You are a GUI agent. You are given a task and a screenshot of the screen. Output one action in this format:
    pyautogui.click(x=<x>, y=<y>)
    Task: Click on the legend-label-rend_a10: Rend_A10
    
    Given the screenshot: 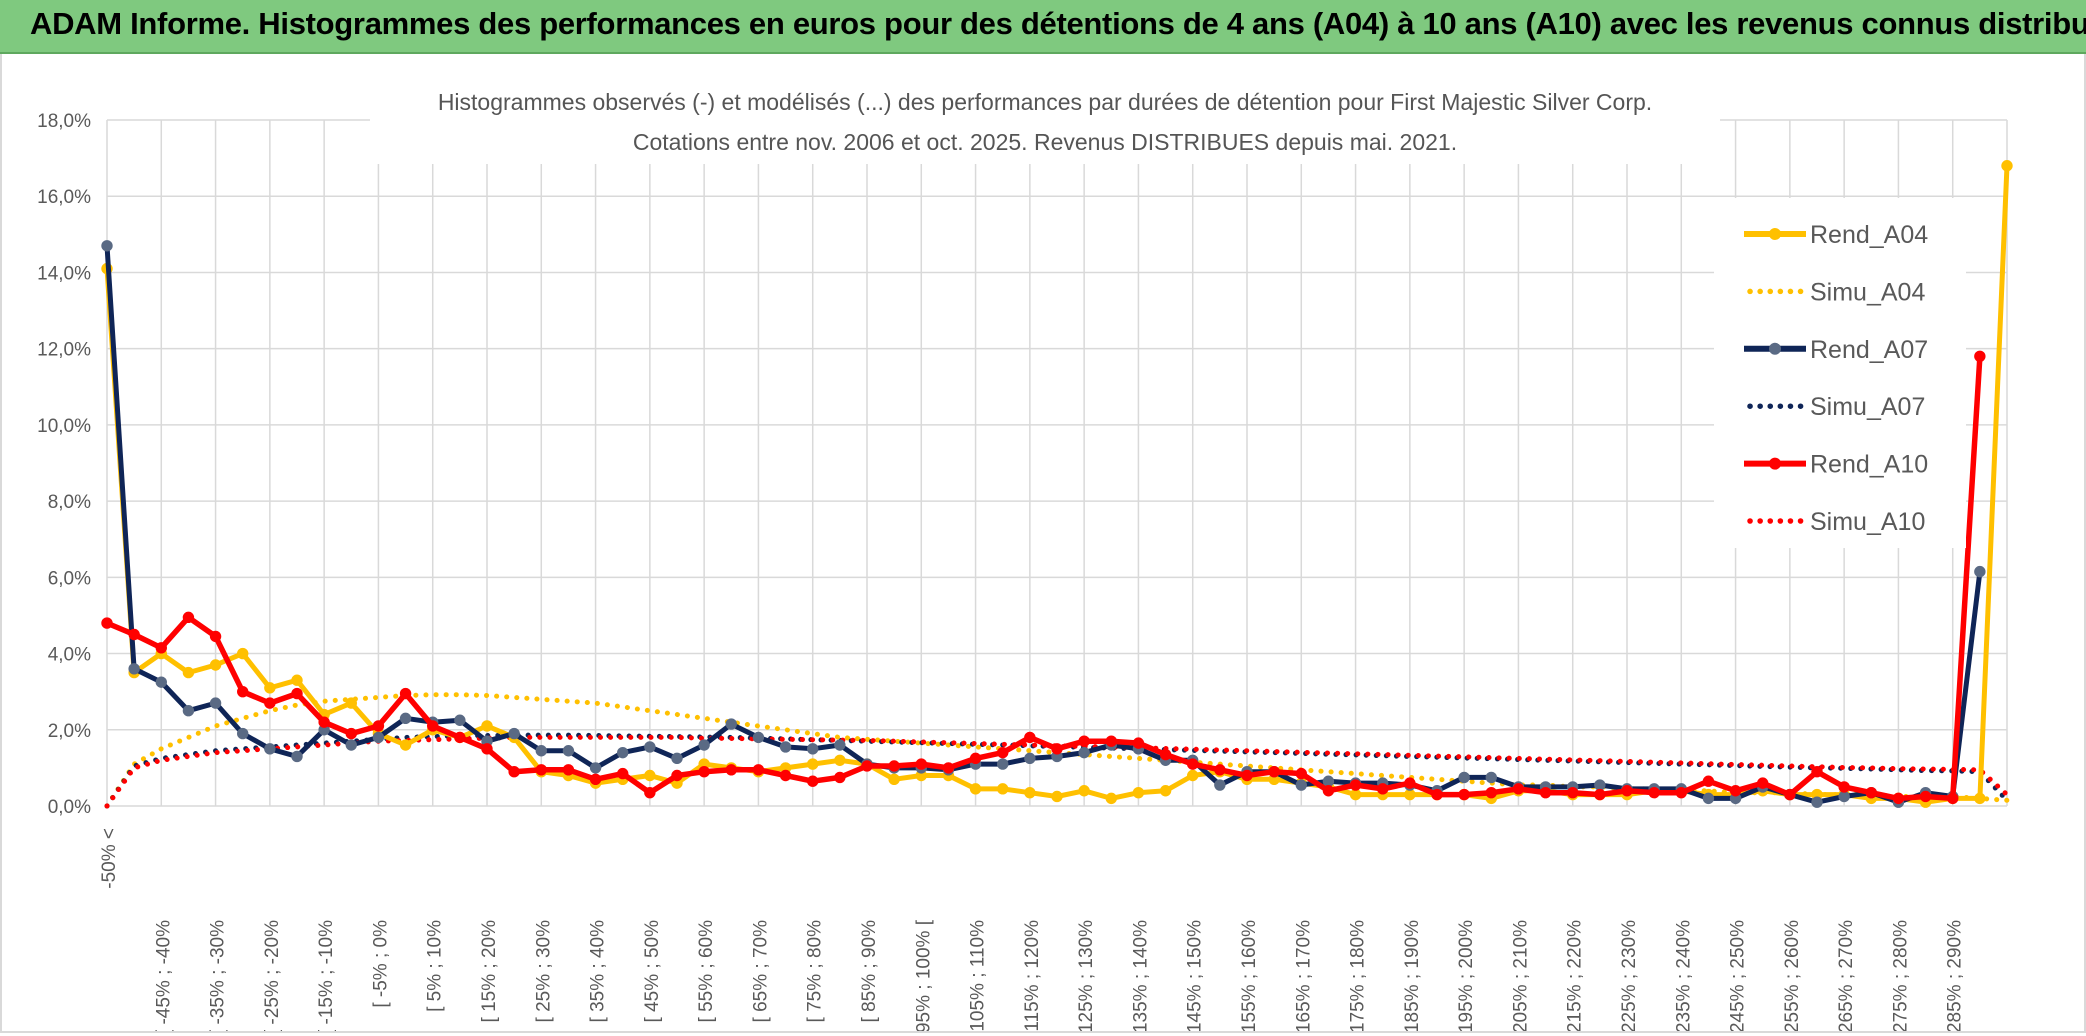 What is the action you would take?
    pyautogui.click(x=1869, y=465)
    